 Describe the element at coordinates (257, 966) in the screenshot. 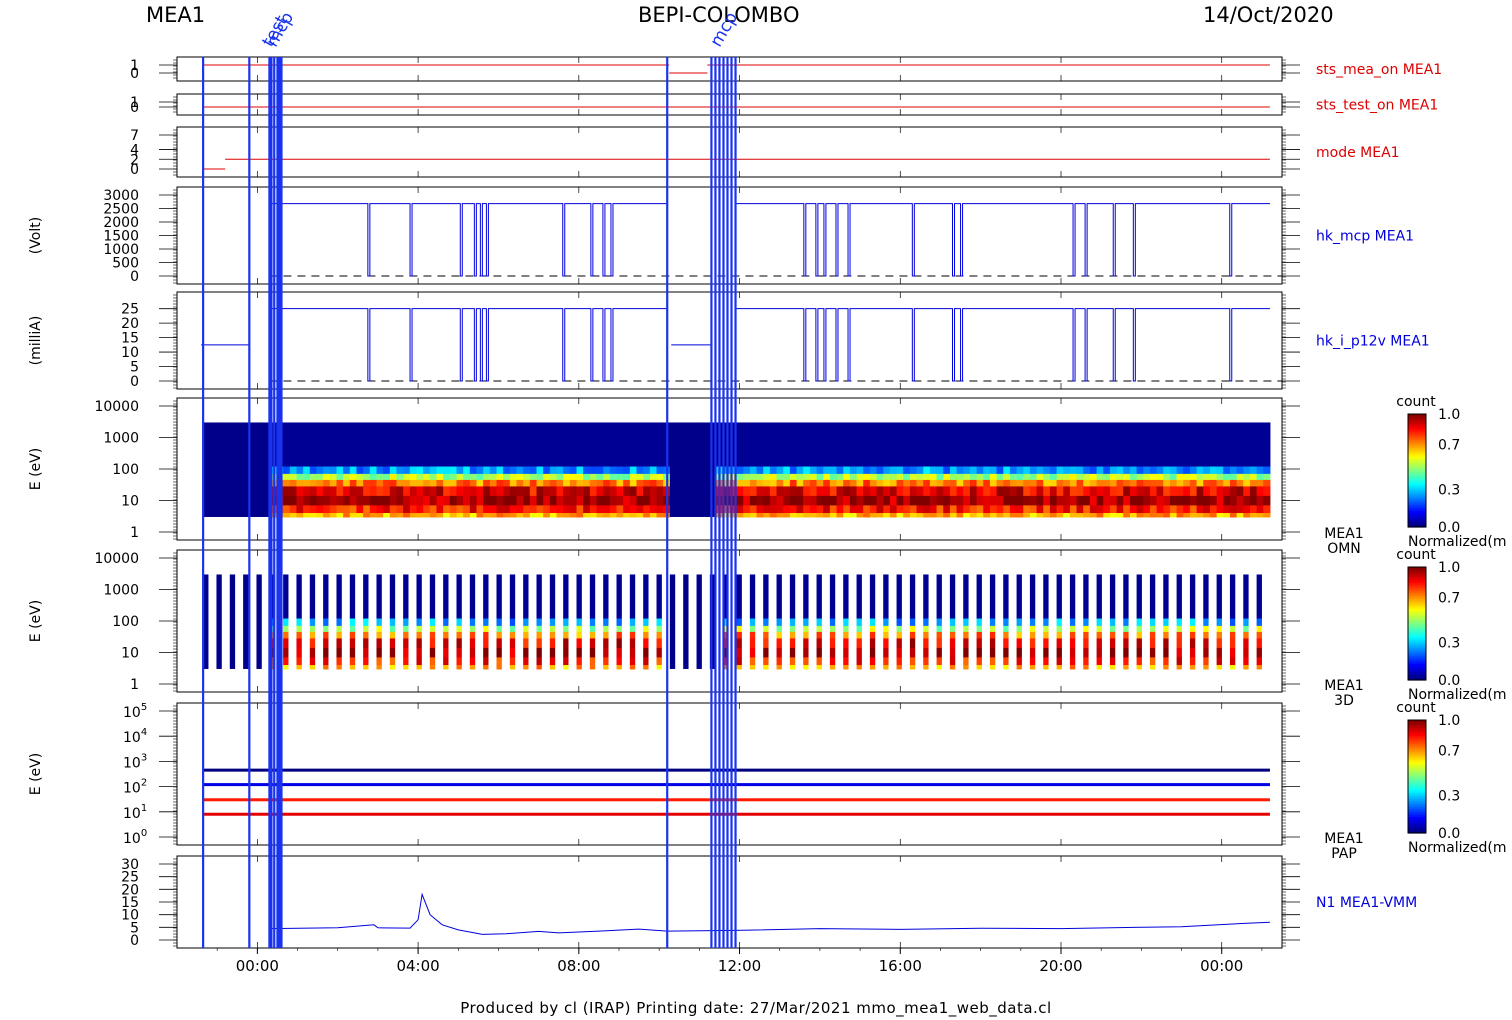

I see `x-tick-label: 00:00` at that location.